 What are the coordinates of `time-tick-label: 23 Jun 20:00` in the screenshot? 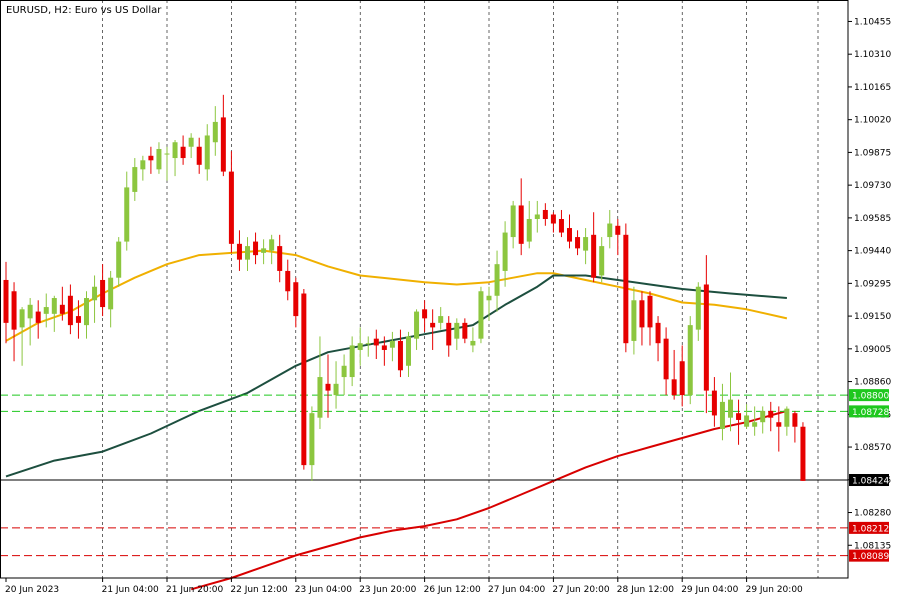 It's located at (387, 590).